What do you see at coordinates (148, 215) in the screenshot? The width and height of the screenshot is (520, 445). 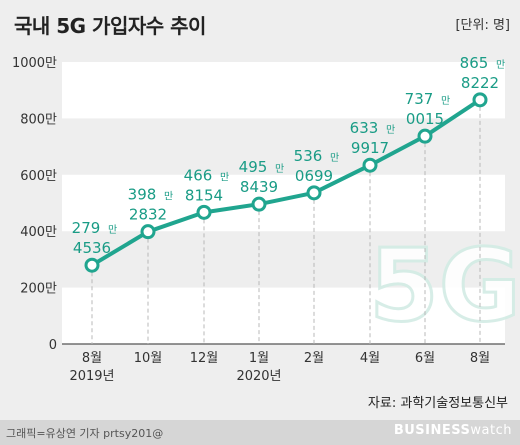 I see `data-label-bottom: 2832` at bounding box center [148, 215].